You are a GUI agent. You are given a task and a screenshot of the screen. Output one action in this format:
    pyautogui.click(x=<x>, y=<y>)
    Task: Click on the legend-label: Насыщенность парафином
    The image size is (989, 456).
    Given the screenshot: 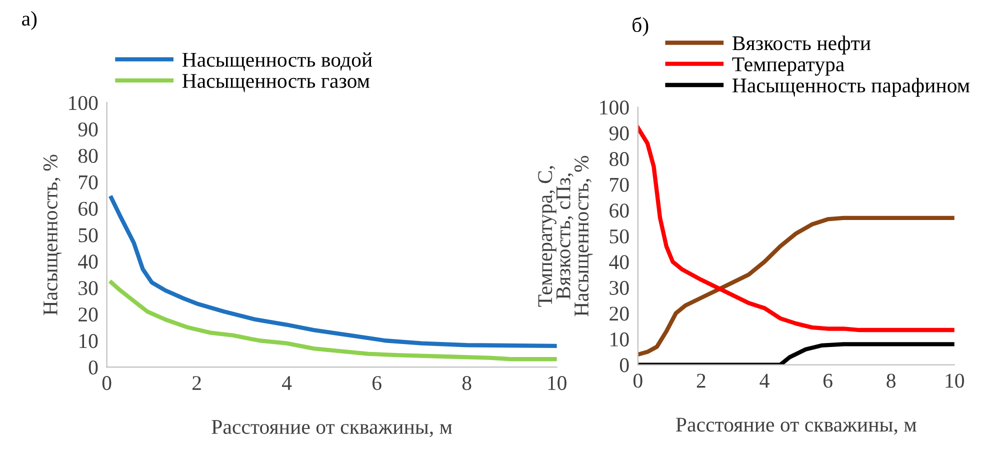 What is the action you would take?
    pyautogui.click(x=851, y=87)
    